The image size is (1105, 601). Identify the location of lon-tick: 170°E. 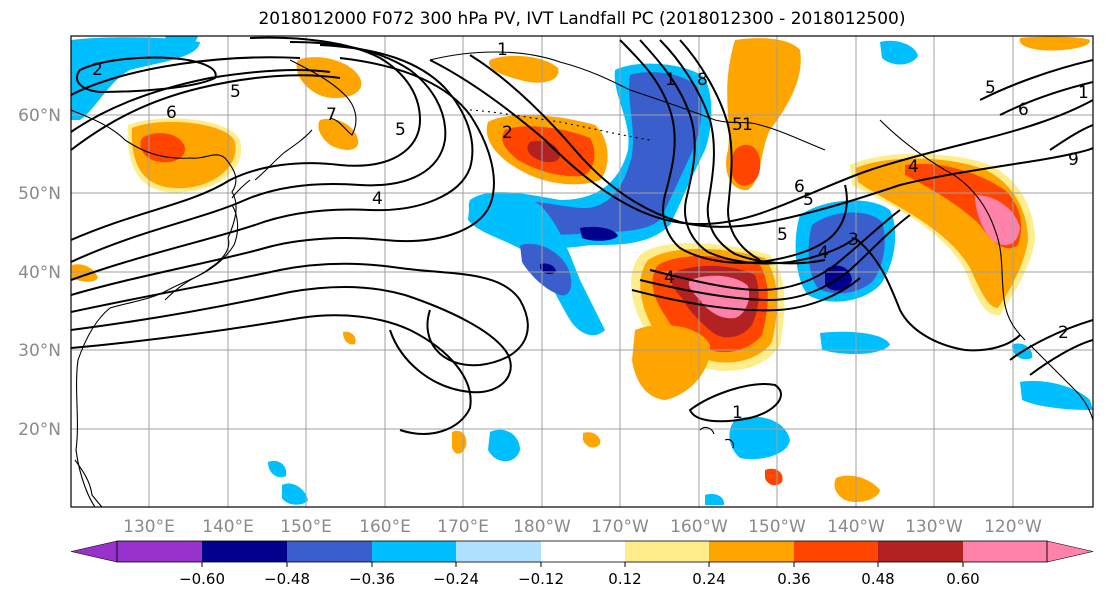
(463, 527).